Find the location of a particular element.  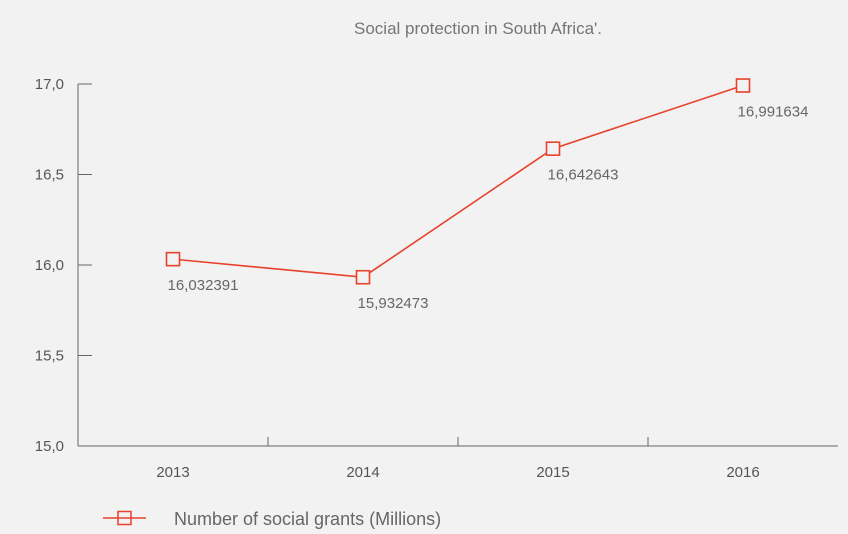

legend-label: Number of social grants (Millions) is located at coordinates (307, 519).